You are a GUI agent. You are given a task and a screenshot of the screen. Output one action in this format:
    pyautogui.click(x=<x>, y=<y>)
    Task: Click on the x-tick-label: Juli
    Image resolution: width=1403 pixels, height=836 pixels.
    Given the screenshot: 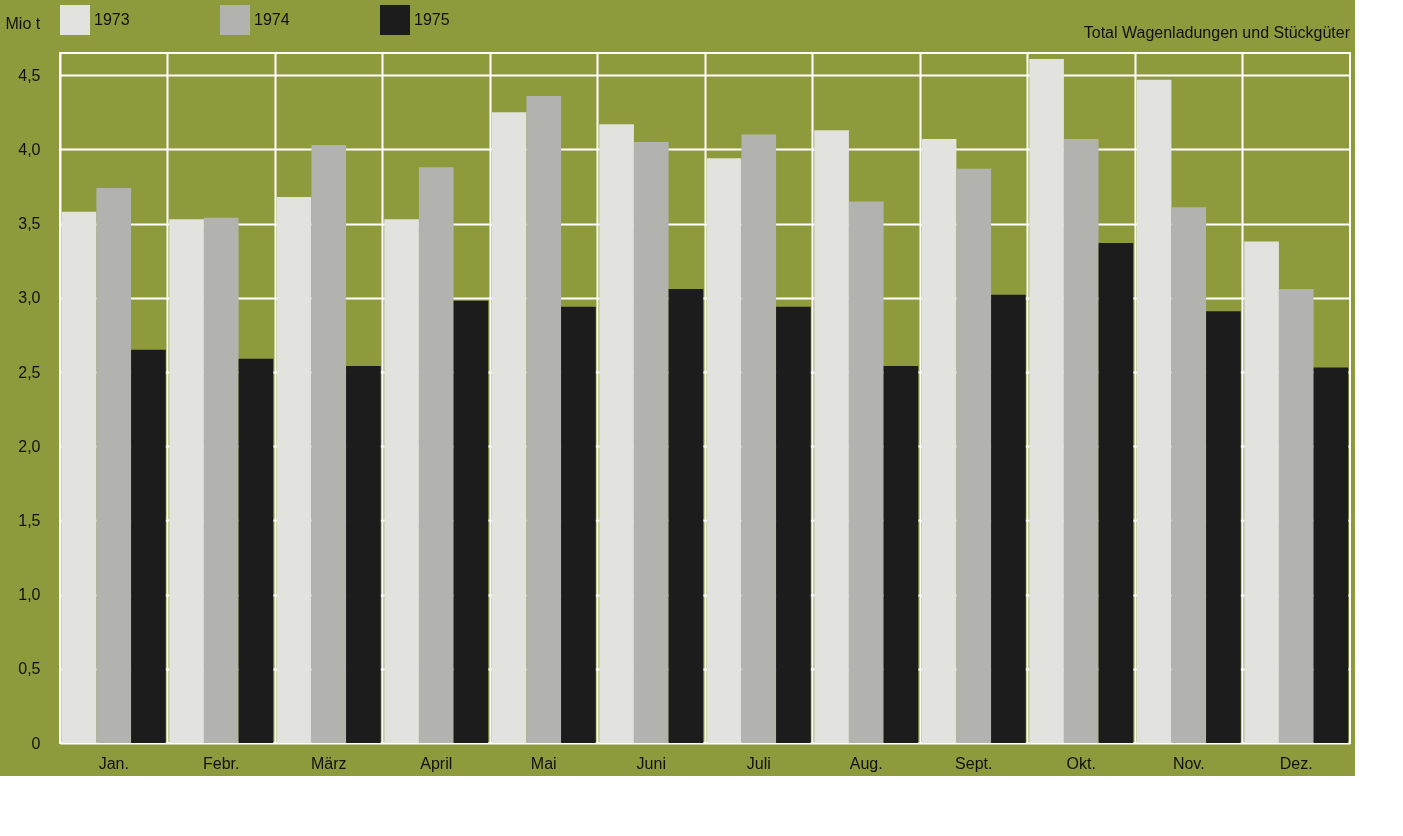 What is the action you would take?
    pyautogui.click(x=758, y=763)
    